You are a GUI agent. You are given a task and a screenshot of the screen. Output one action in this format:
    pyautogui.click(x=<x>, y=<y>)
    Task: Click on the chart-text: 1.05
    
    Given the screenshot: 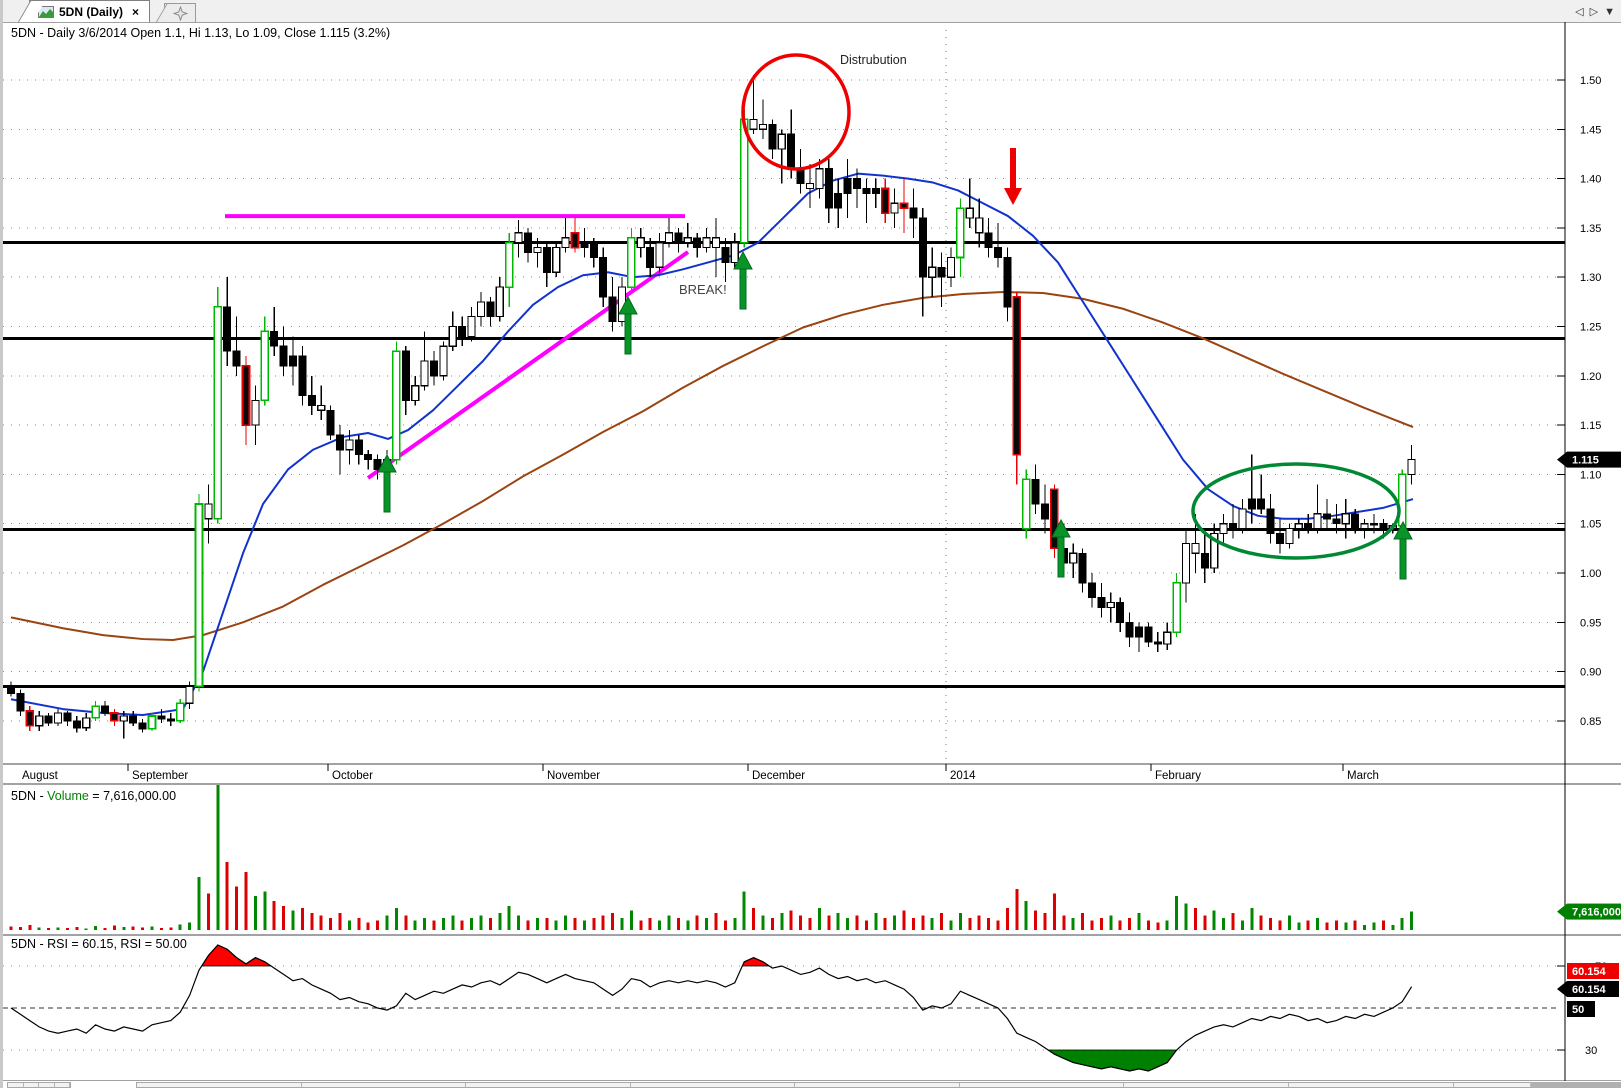 What is the action you would take?
    pyautogui.click(x=1590, y=525)
    